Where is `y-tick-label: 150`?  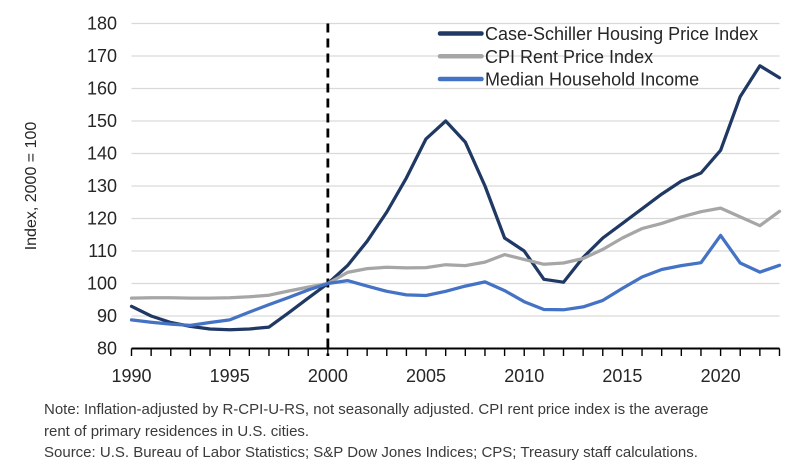
y-tick-label: 150 is located at coordinates (102, 121).